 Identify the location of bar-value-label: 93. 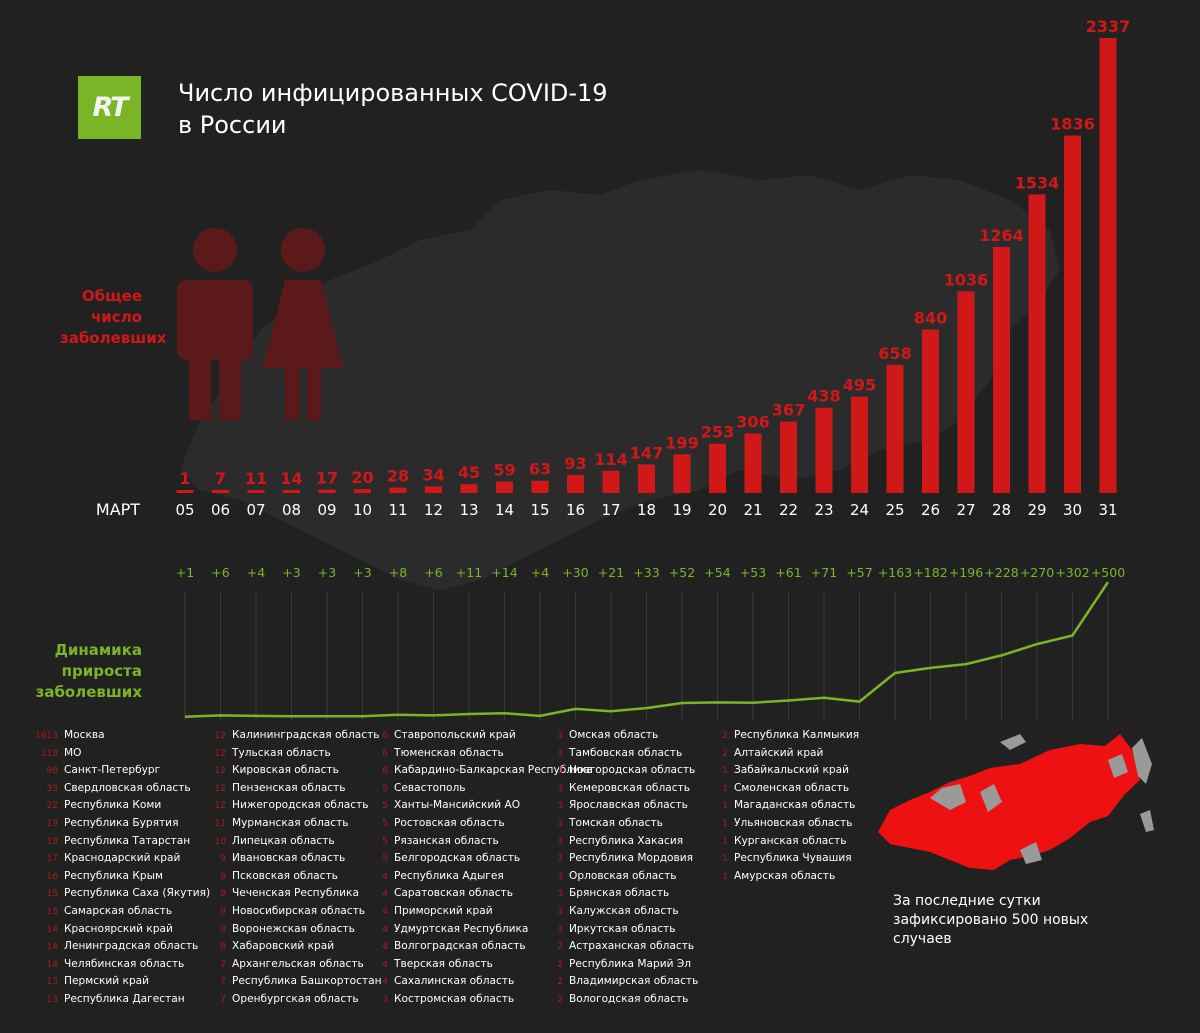
(575, 463).